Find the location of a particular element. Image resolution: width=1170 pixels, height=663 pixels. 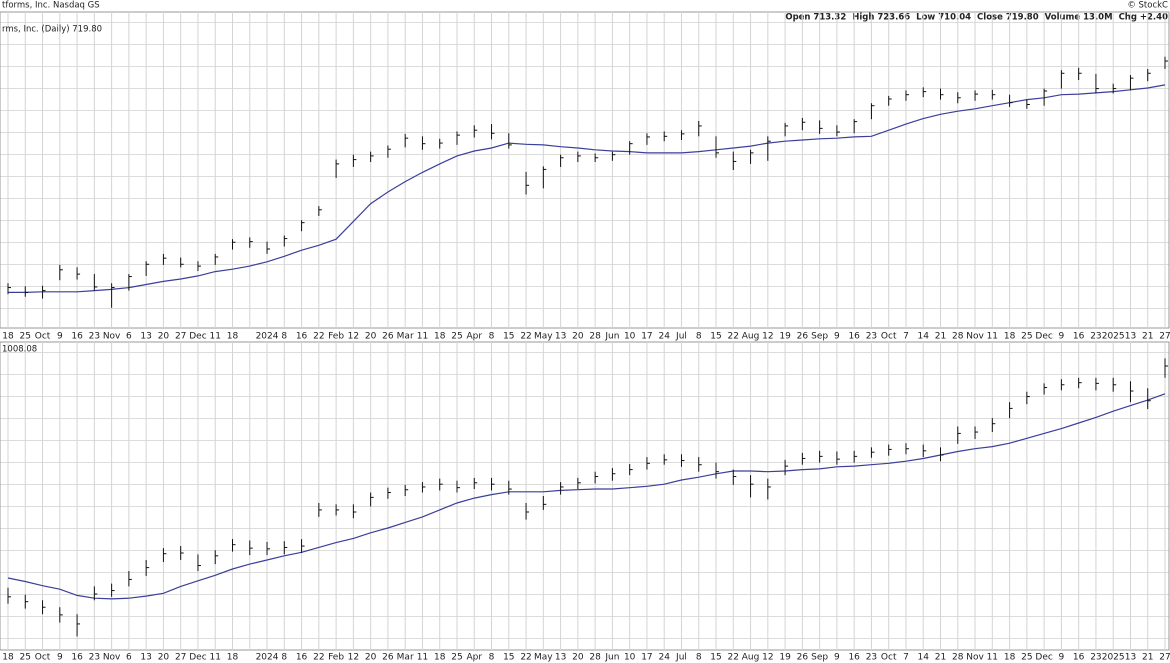

quote-item: High 723.66 is located at coordinates (881, 18).